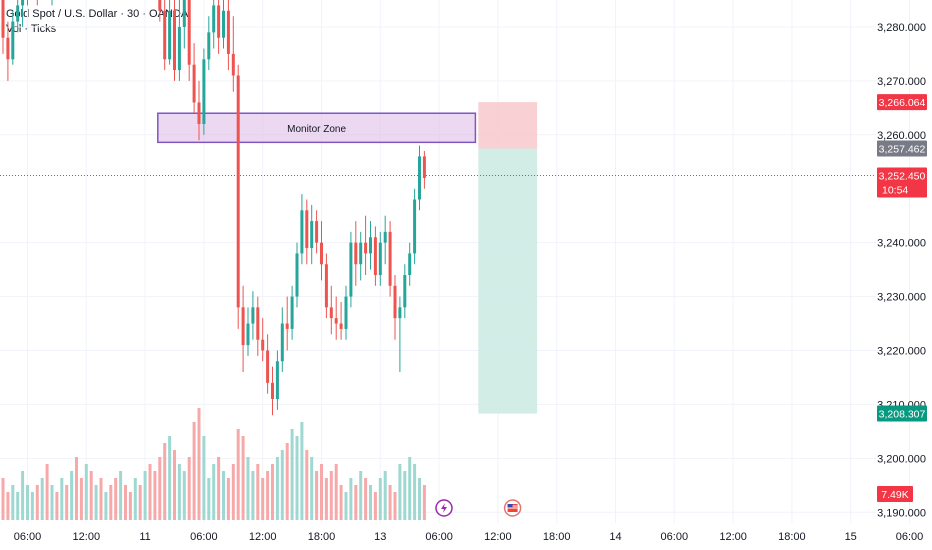 This screenshot has height=550, width=932. What do you see at coordinates (902, 415) in the screenshot?
I see `target-price-tag-text: 3,208.307` at bounding box center [902, 415].